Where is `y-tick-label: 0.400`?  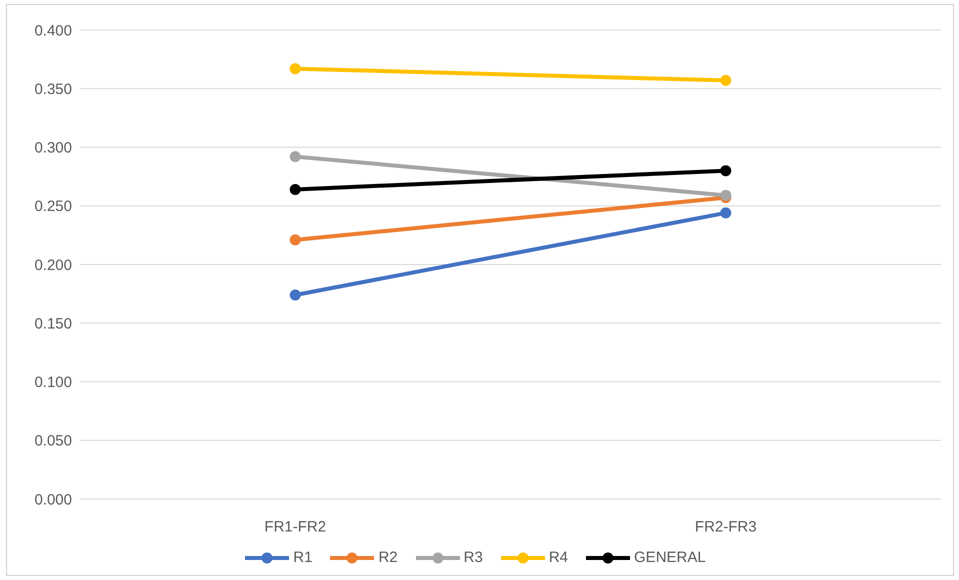
y-tick-label: 0.400 is located at coordinates (53, 31).